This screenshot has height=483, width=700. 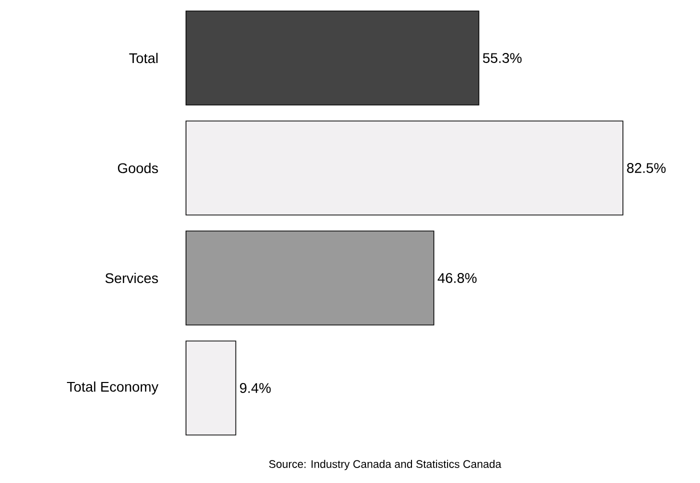 What do you see at coordinates (457, 278) in the screenshot?
I see `data-label: 46.8%` at bounding box center [457, 278].